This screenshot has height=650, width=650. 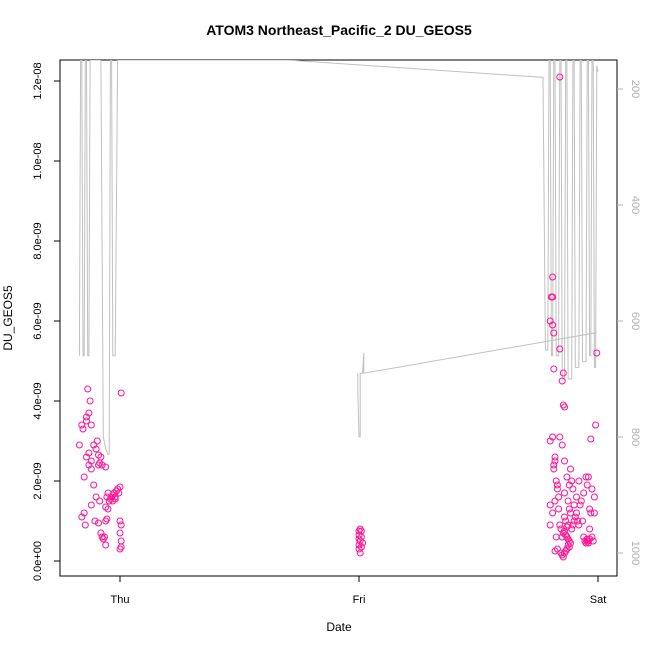 I want to click on y-tick-label: 1.2e-08, so click(x=38, y=80).